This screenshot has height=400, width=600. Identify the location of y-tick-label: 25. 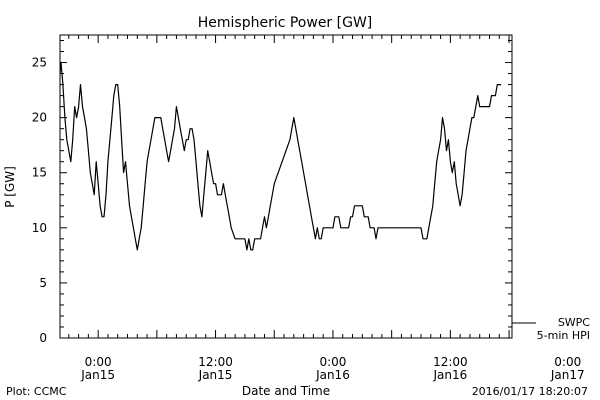
(39, 63).